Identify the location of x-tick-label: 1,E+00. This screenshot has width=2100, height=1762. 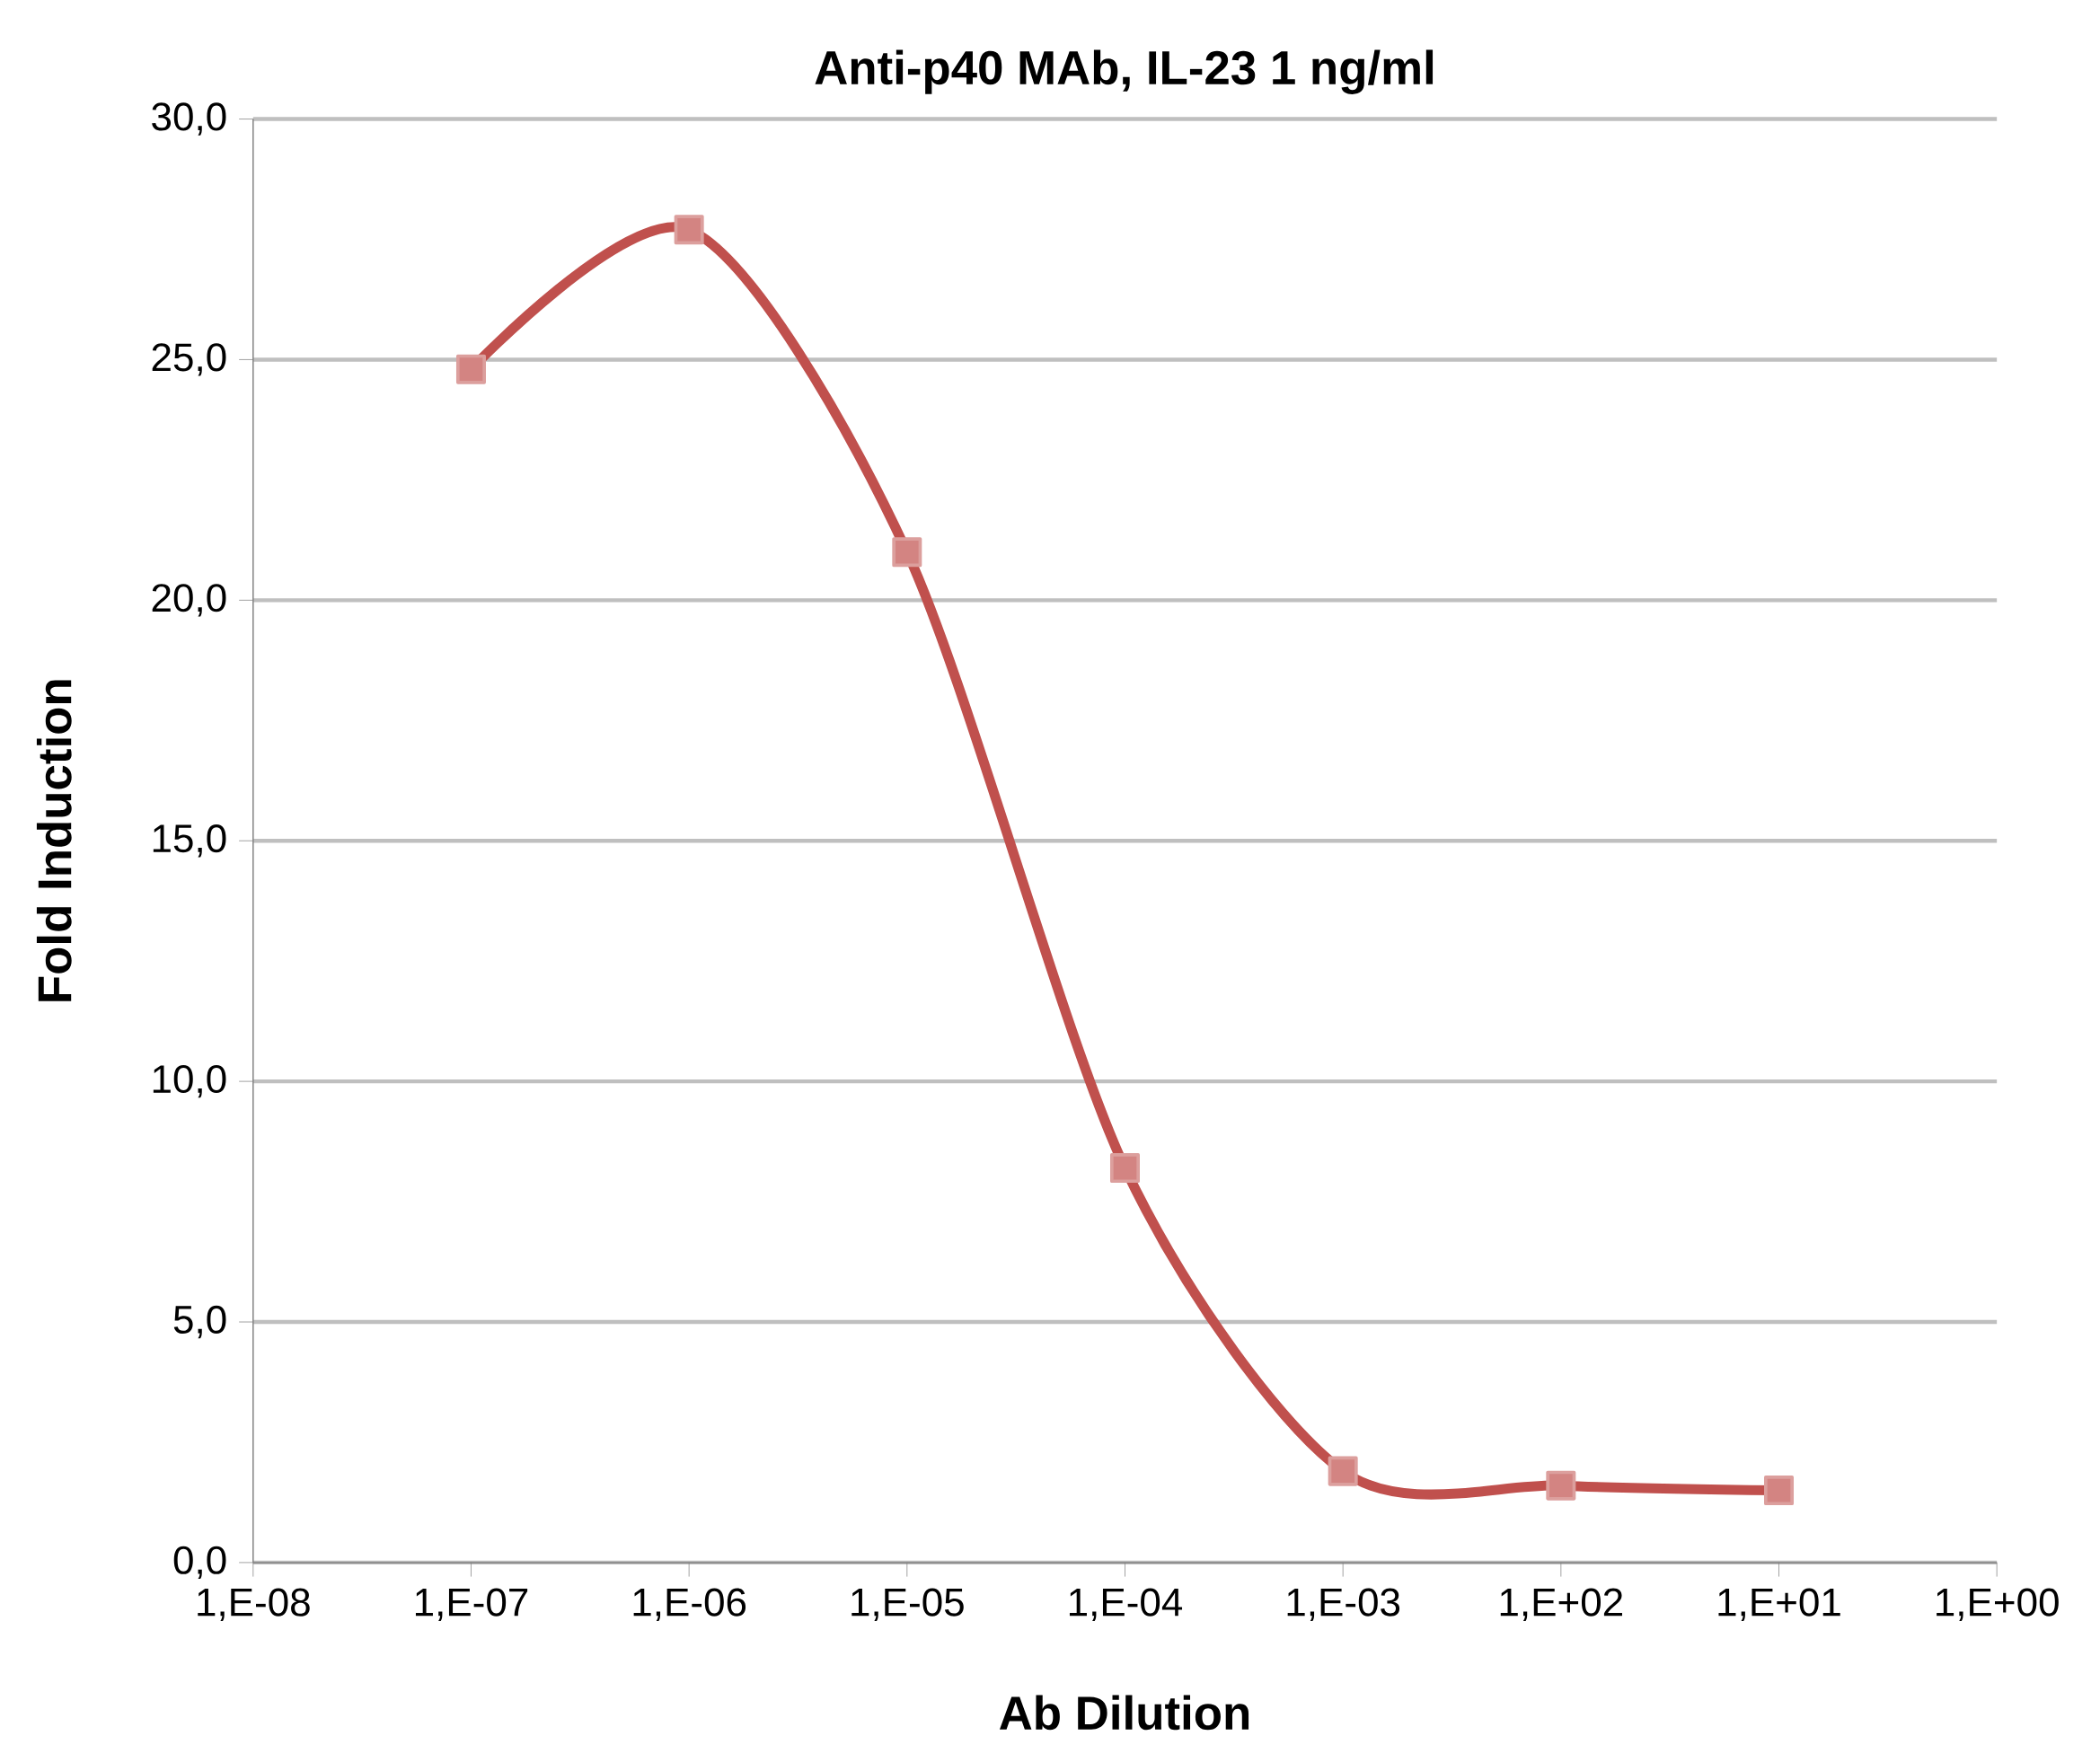
(1998, 1605).